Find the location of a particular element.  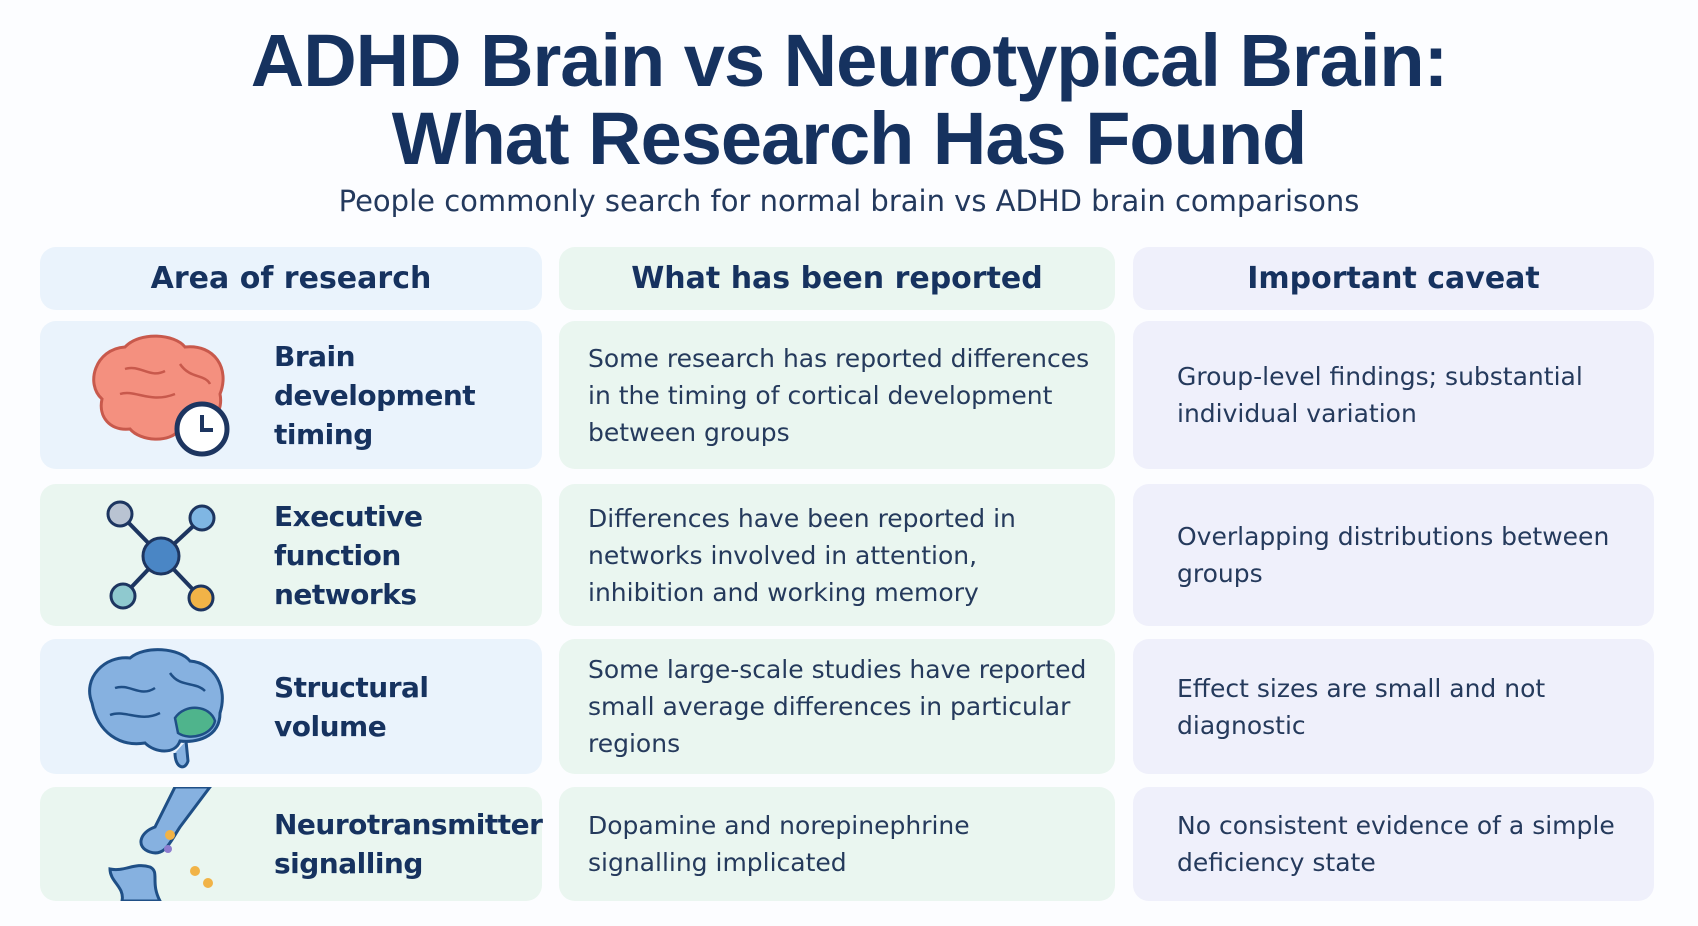

row-cell: Executive function networks is located at coordinates (291, 555).